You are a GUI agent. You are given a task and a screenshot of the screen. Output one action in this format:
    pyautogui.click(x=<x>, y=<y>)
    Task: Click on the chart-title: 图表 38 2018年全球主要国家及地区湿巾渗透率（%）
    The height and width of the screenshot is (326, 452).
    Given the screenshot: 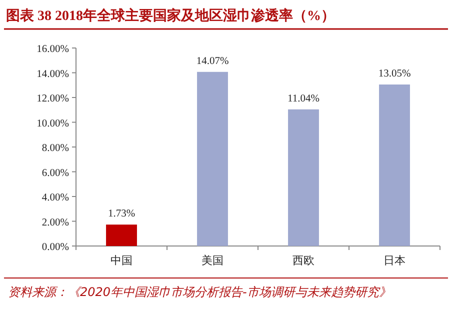 What is the action you would take?
    pyautogui.click(x=170, y=15)
    